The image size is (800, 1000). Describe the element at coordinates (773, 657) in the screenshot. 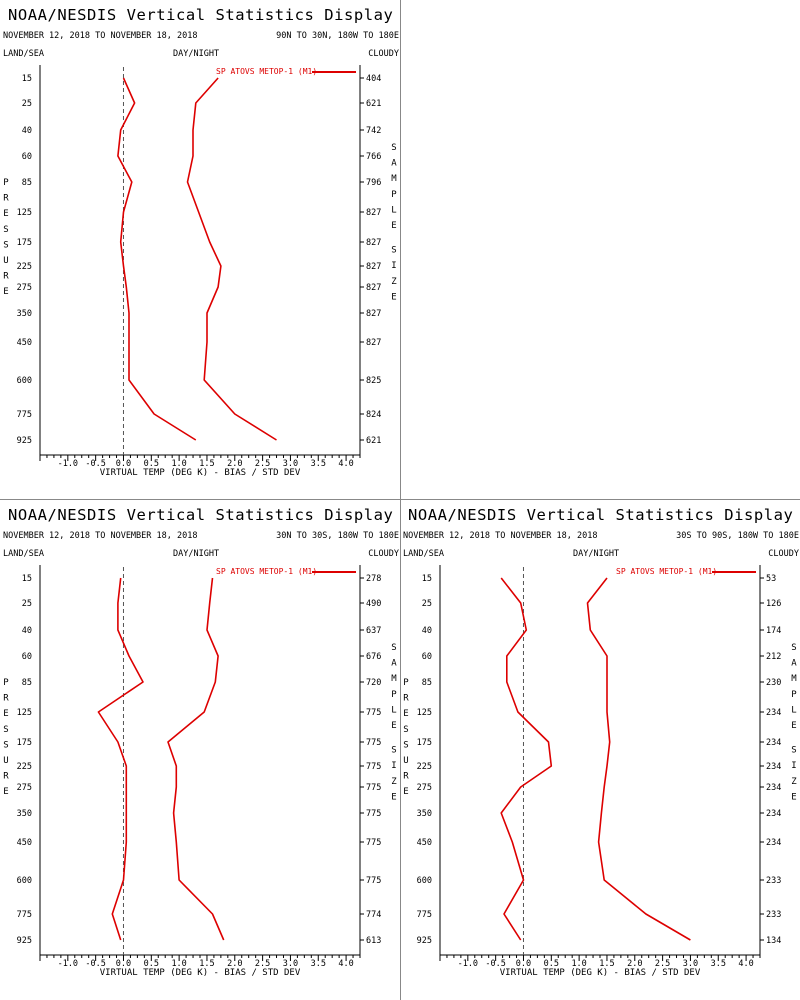

I see `sample-size-label: 212` at that location.